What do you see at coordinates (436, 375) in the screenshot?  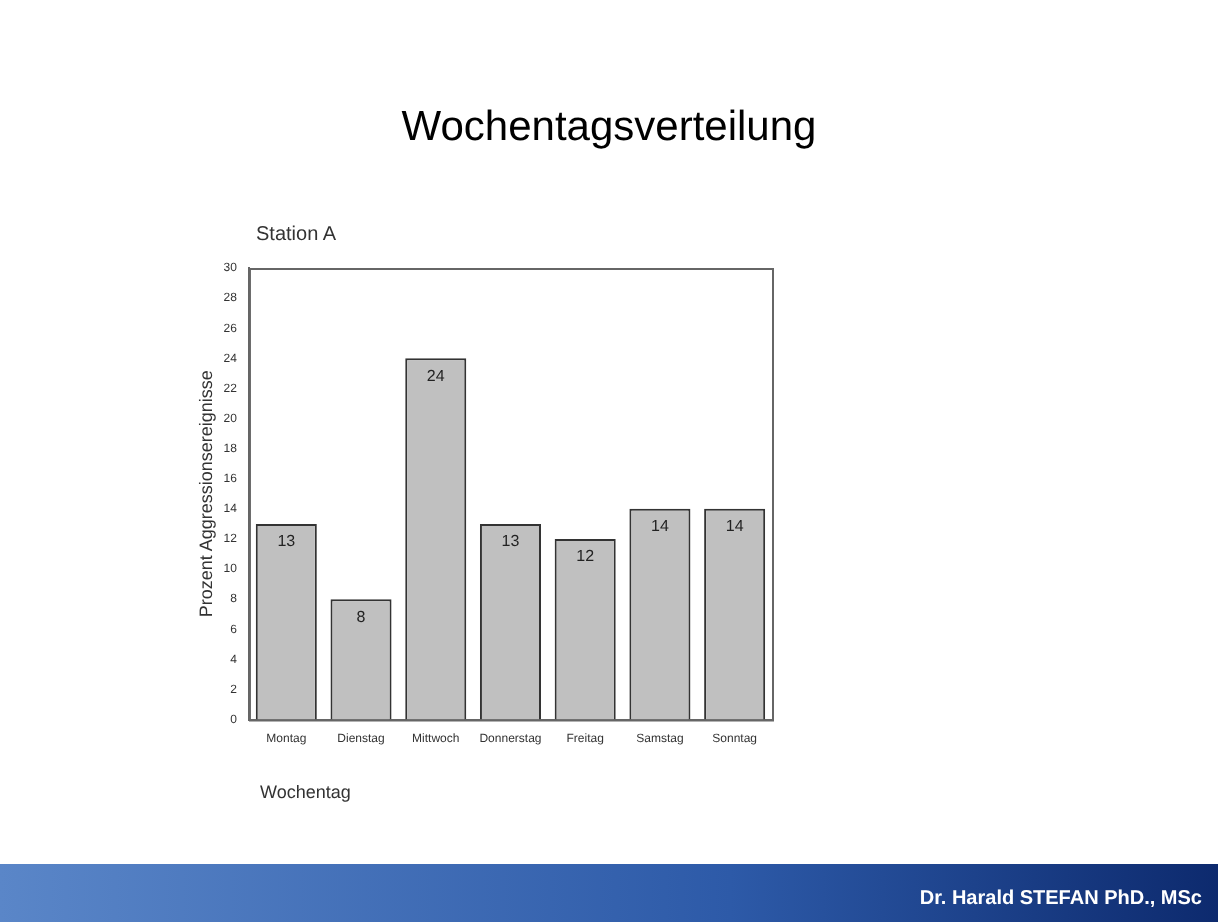 I see `data-label: 24` at bounding box center [436, 375].